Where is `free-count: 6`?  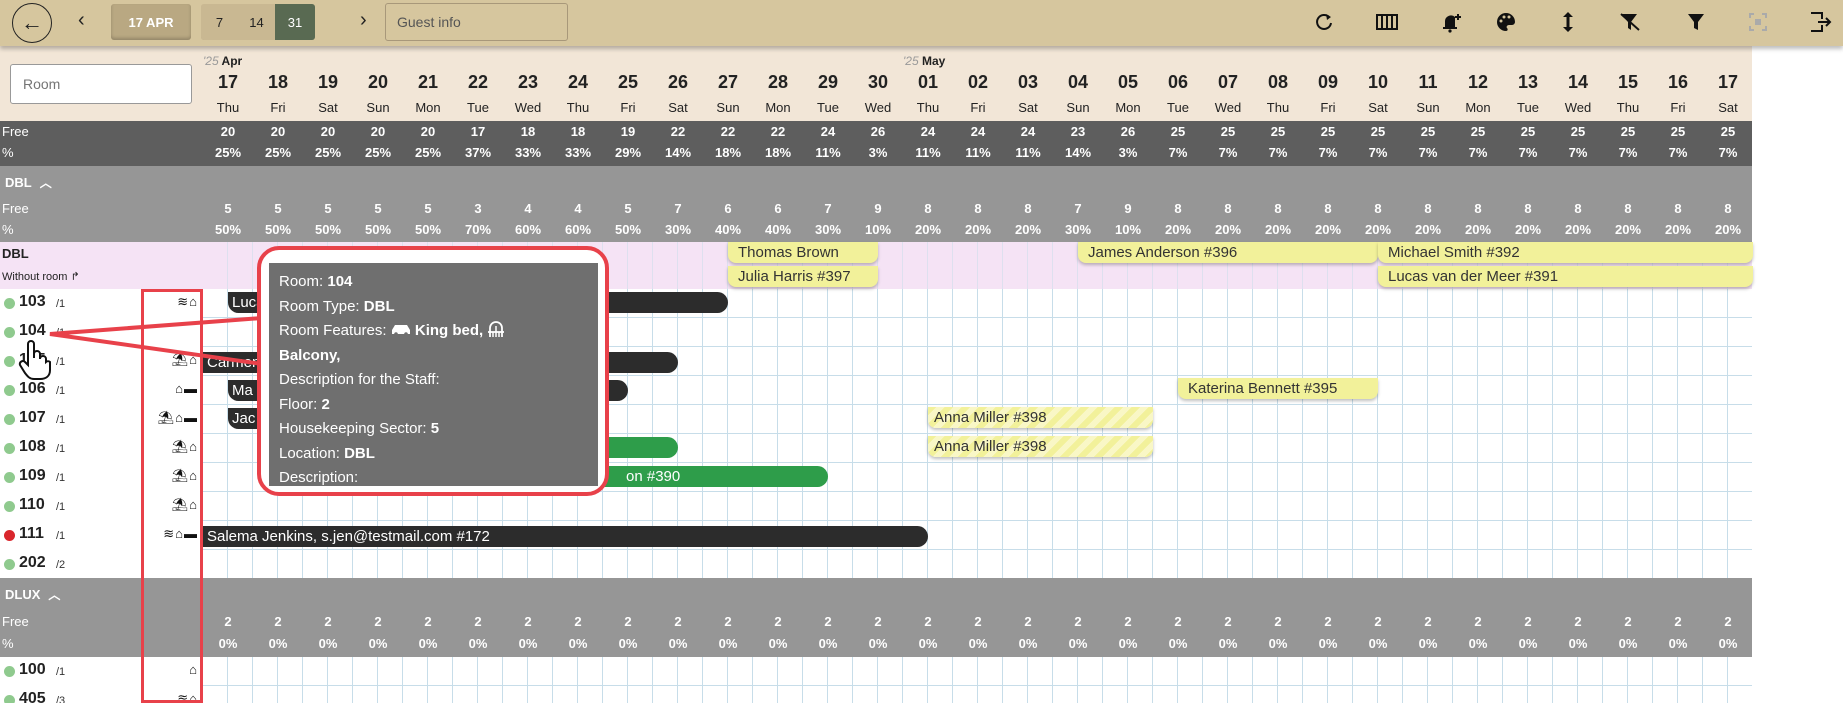
free-count: 6 is located at coordinates (728, 208).